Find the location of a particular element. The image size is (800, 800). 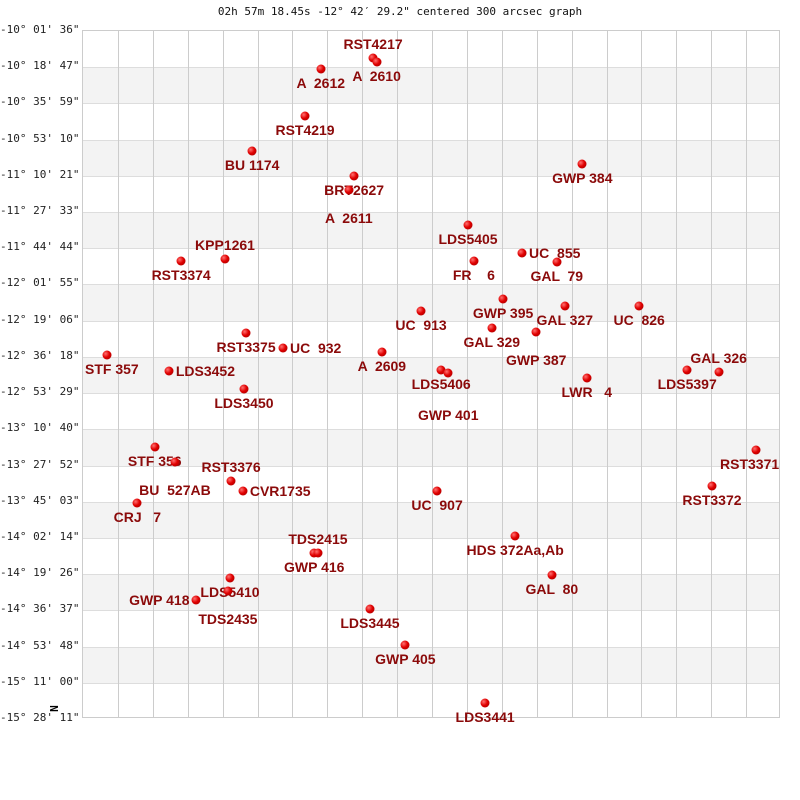

star-label: HDS 372Aa,Ab is located at coordinates (515, 550).